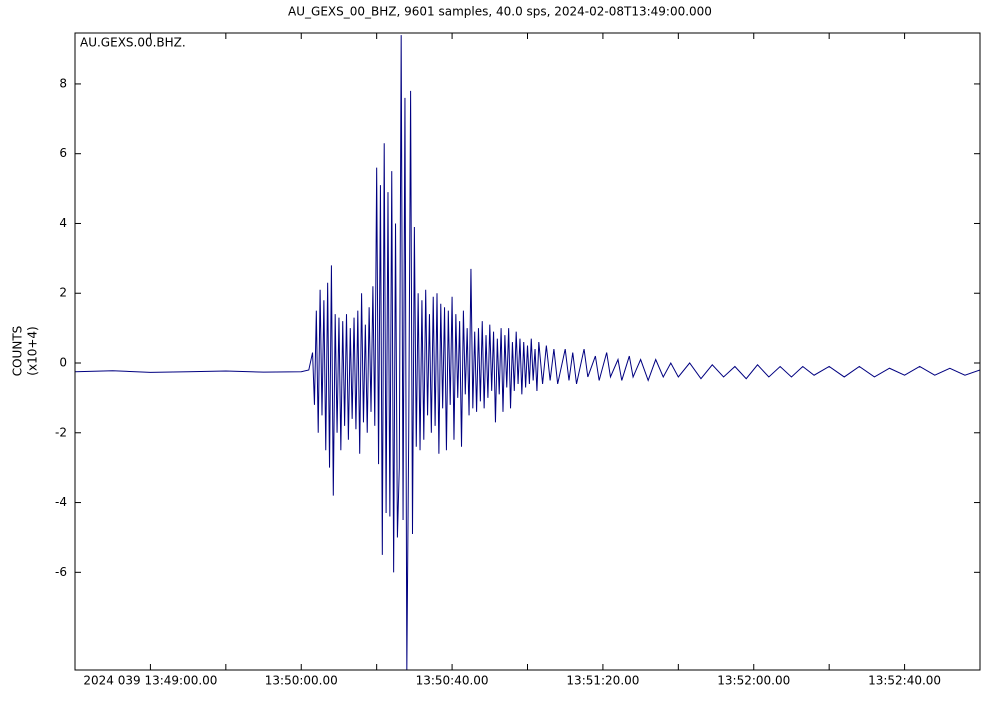 The height and width of the screenshot is (704, 1000). Describe the element at coordinates (63, 223) in the screenshot. I see `y-tick-label: 4` at that location.